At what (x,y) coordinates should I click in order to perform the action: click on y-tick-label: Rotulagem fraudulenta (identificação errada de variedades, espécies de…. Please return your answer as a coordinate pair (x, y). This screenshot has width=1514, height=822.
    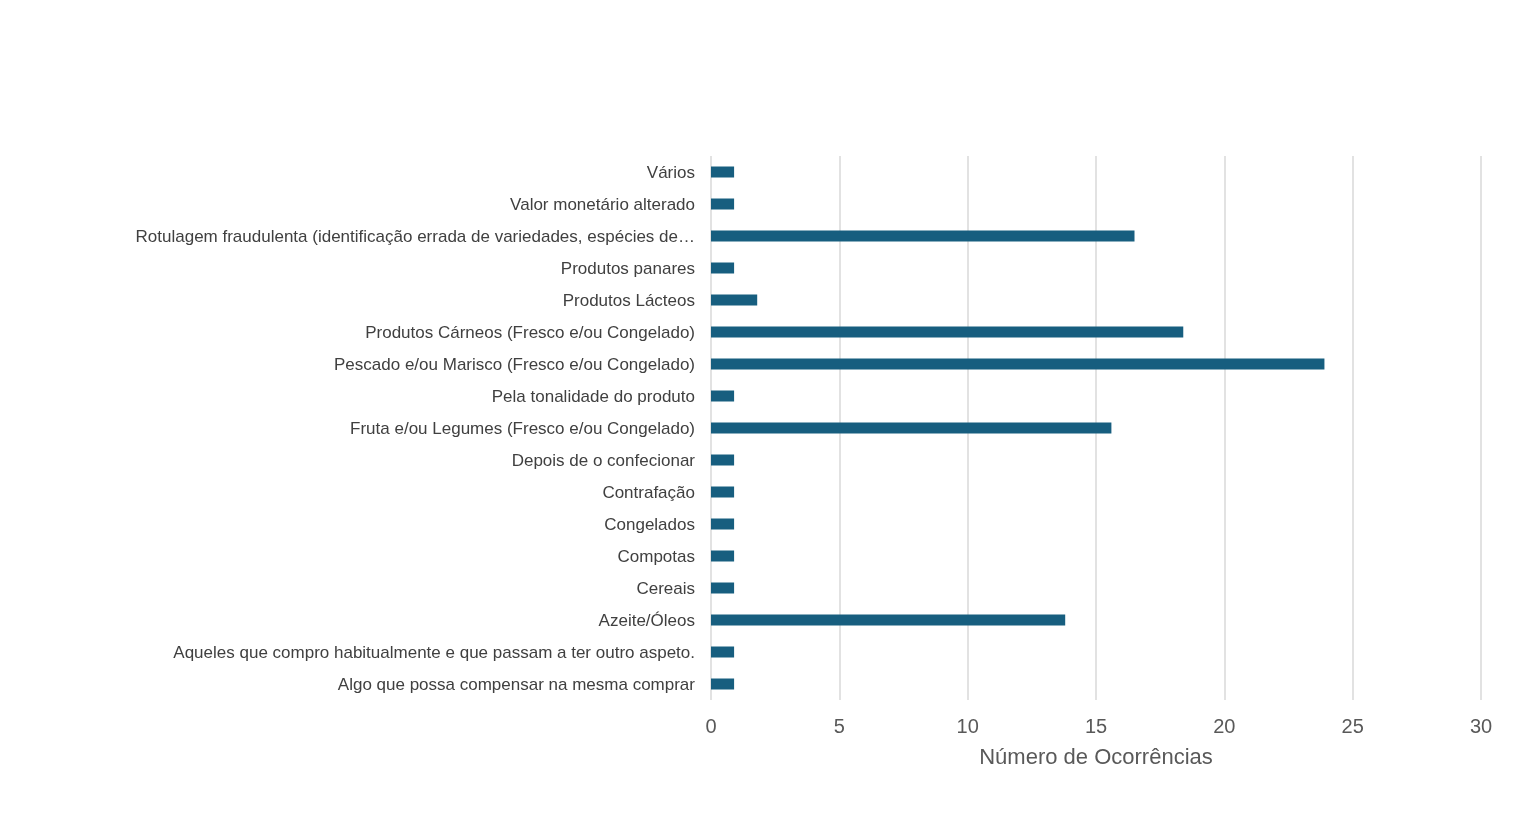
    Looking at the image, I should click on (415, 236).